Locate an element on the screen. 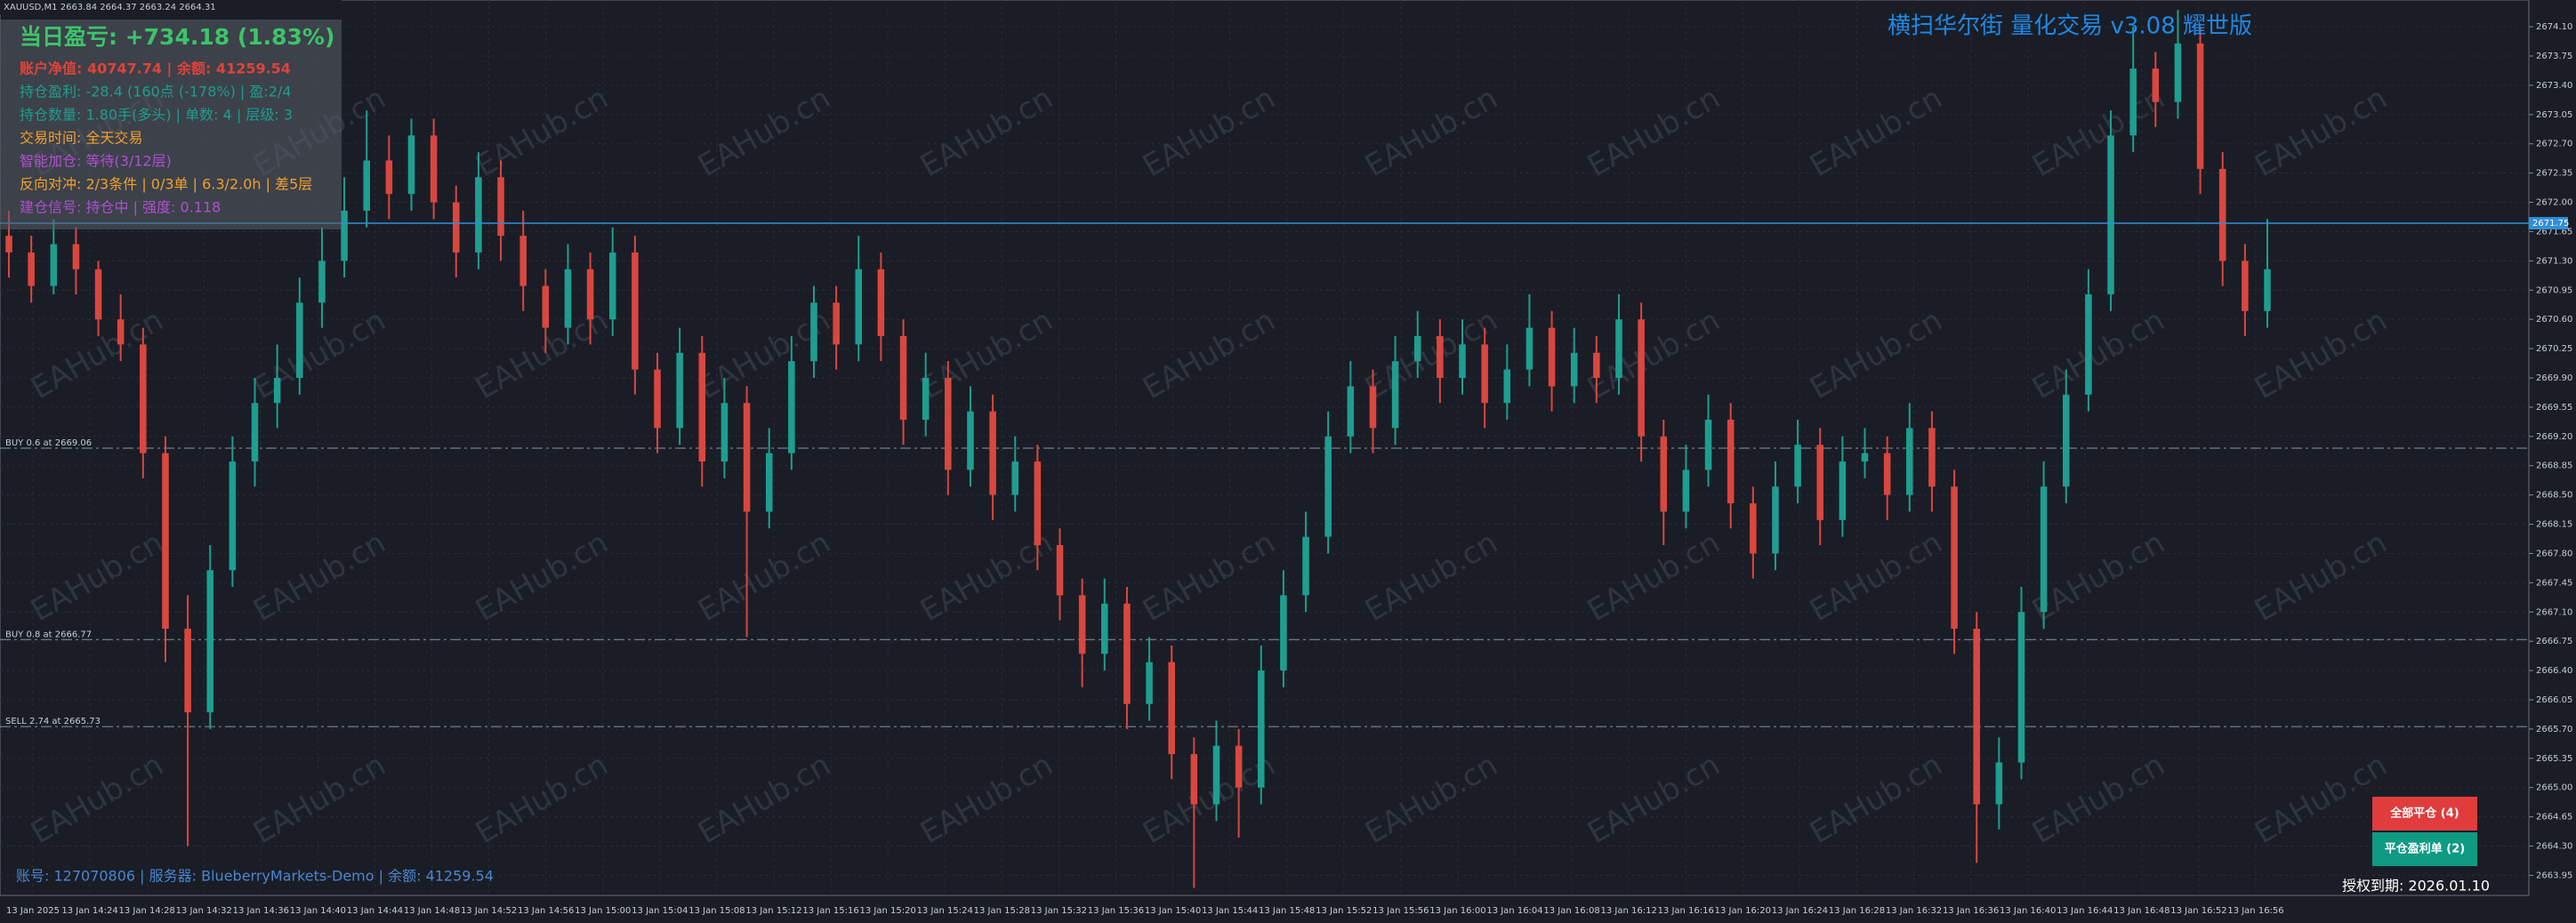 The width and height of the screenshot is (2576, 923). y-tick-label: 2667.80 is located at coordinates (2554, 553).